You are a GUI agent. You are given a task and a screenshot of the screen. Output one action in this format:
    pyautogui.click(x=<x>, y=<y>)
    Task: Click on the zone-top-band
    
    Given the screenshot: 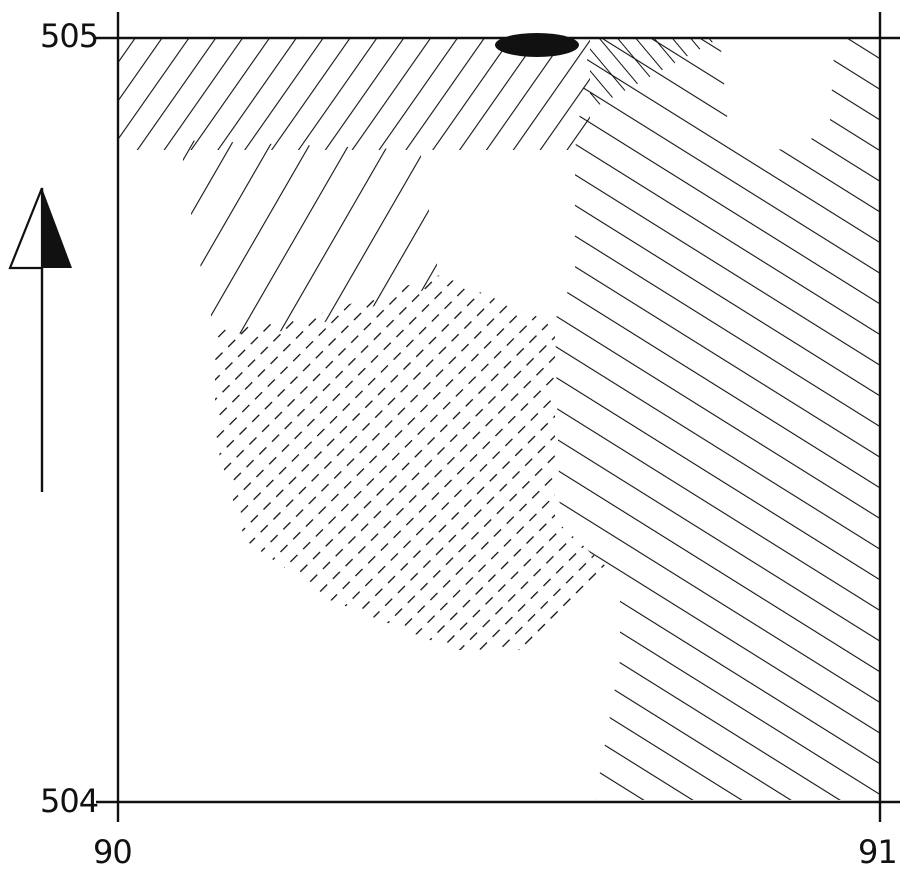 What is the action you would take?
    pyautogui.click(x=354, y=94)
    